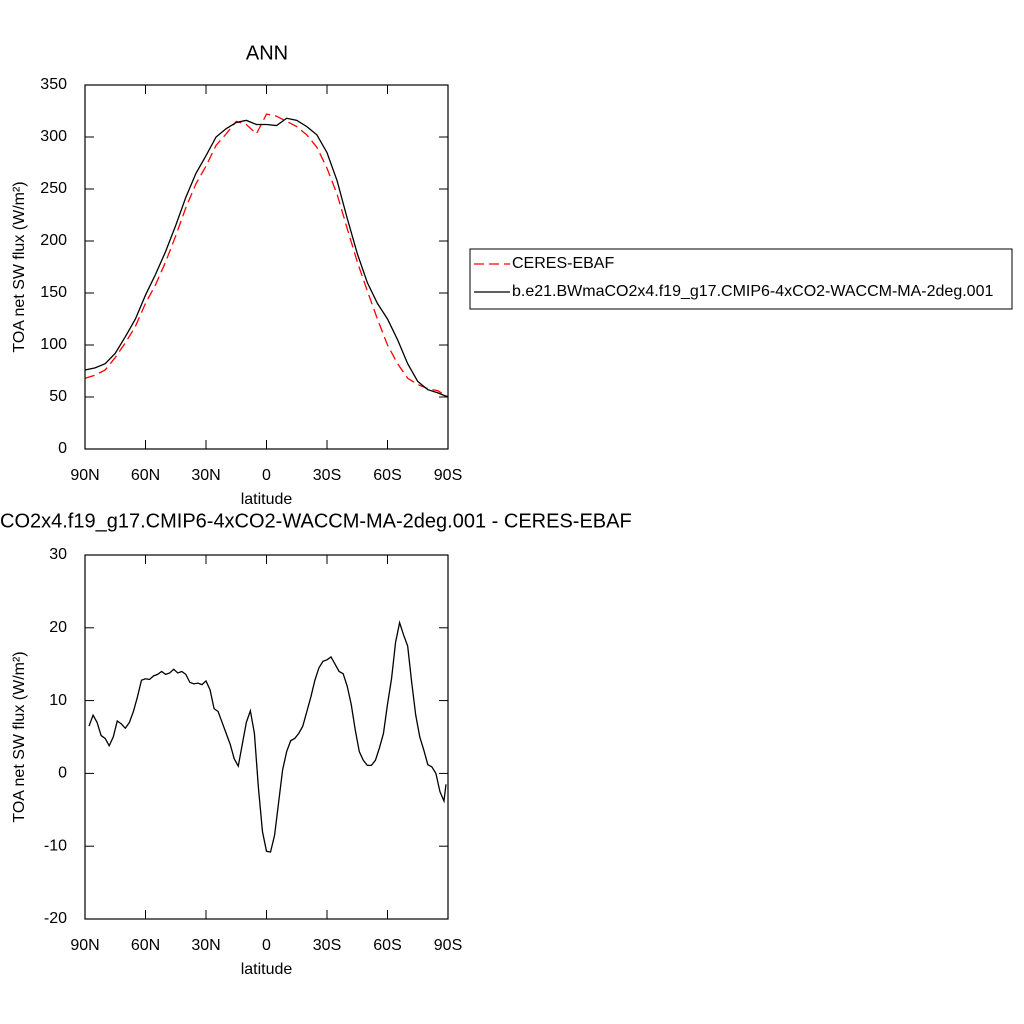  What do you see at coordinates (563, 263) in the screenshot?
I see `legend-label: CERES-EBAF` at bounding box center [563, 263].